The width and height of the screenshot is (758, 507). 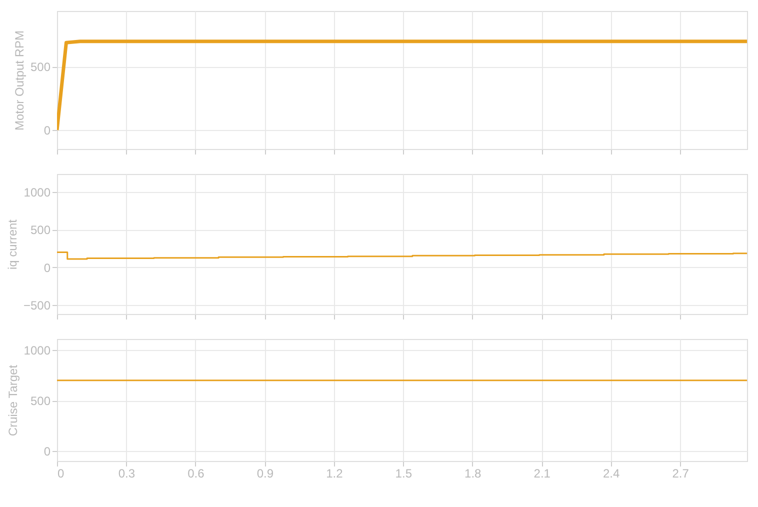 I want to click on x-tick-label: 1.5, so click(x=403, y=473).